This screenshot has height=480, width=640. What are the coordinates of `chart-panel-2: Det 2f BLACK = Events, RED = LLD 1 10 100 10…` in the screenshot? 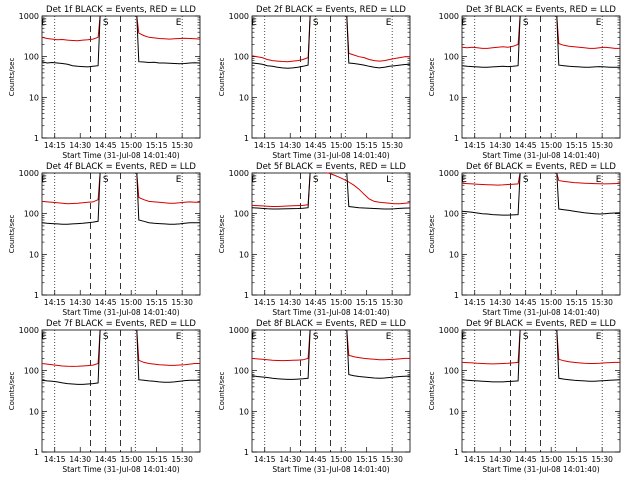 It's located at (314, 82).